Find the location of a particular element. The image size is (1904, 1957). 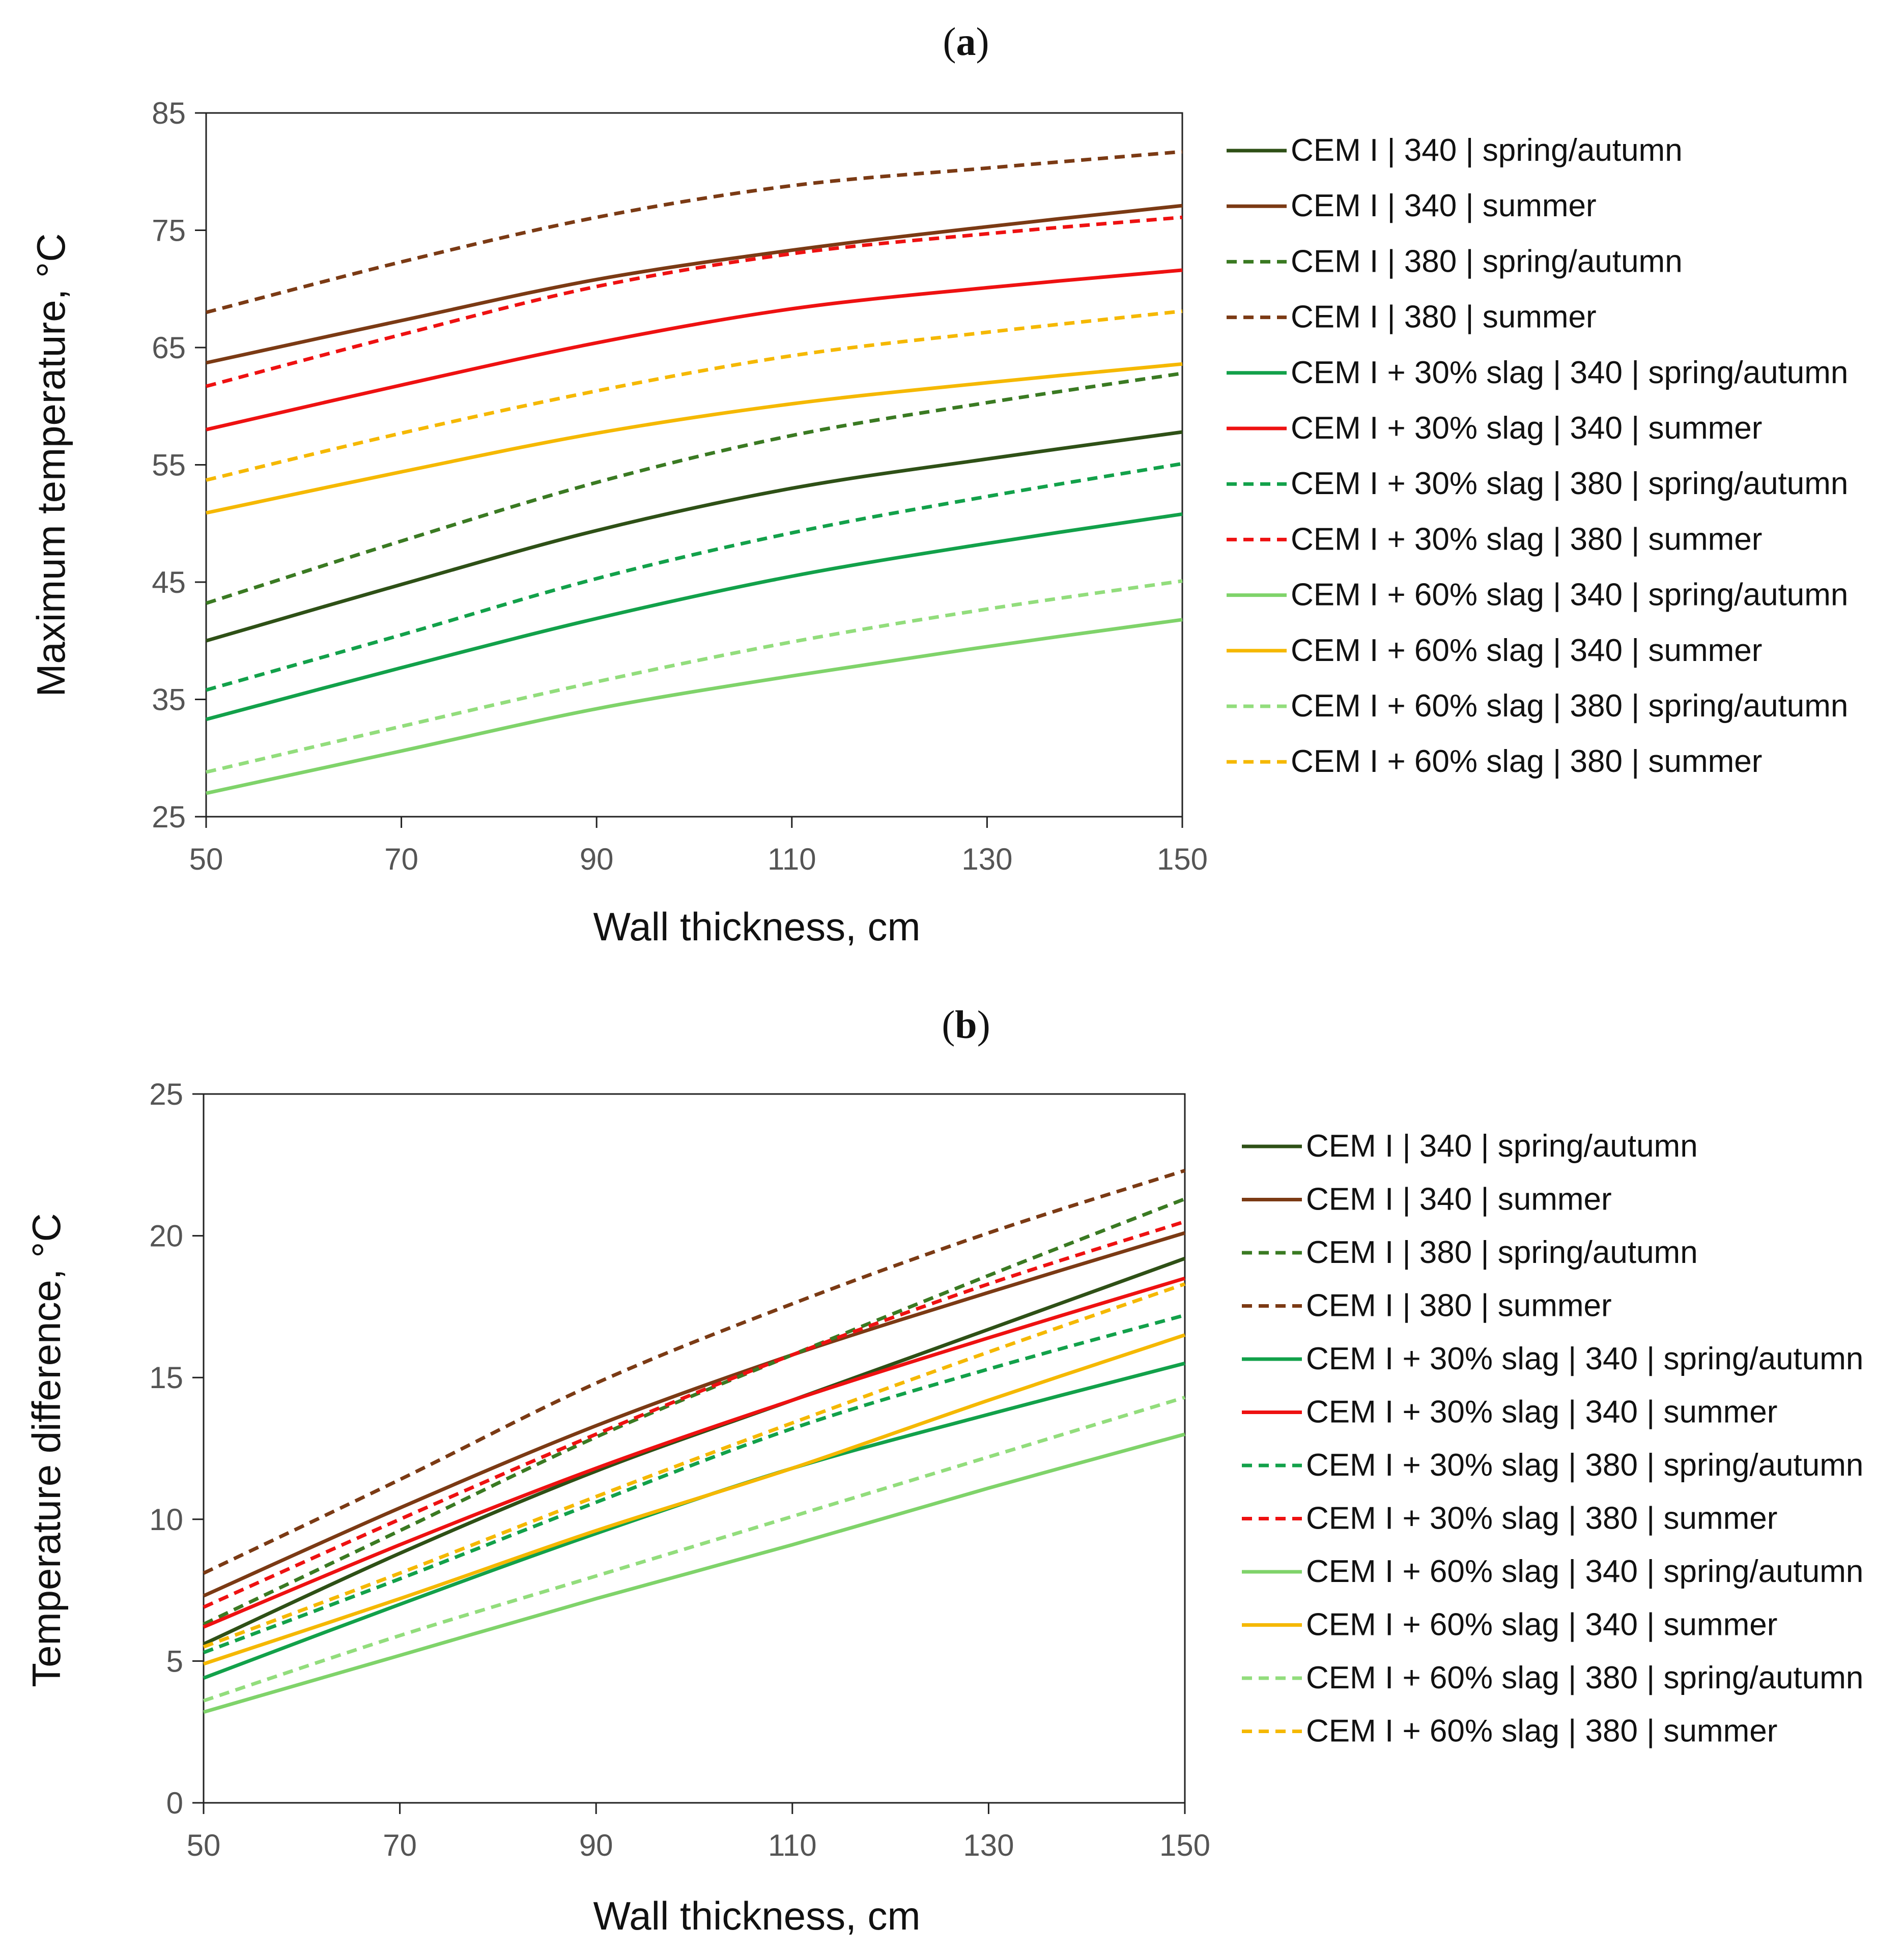

chart-a-x-tick-label: 110 is located at coordinates (792, 859).